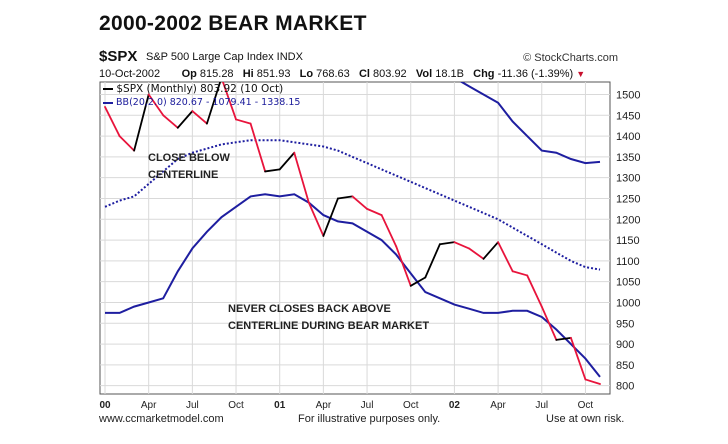 This screenshot has width=728, height=444. I want to click on close-value: 803.92, so click(390, 74).